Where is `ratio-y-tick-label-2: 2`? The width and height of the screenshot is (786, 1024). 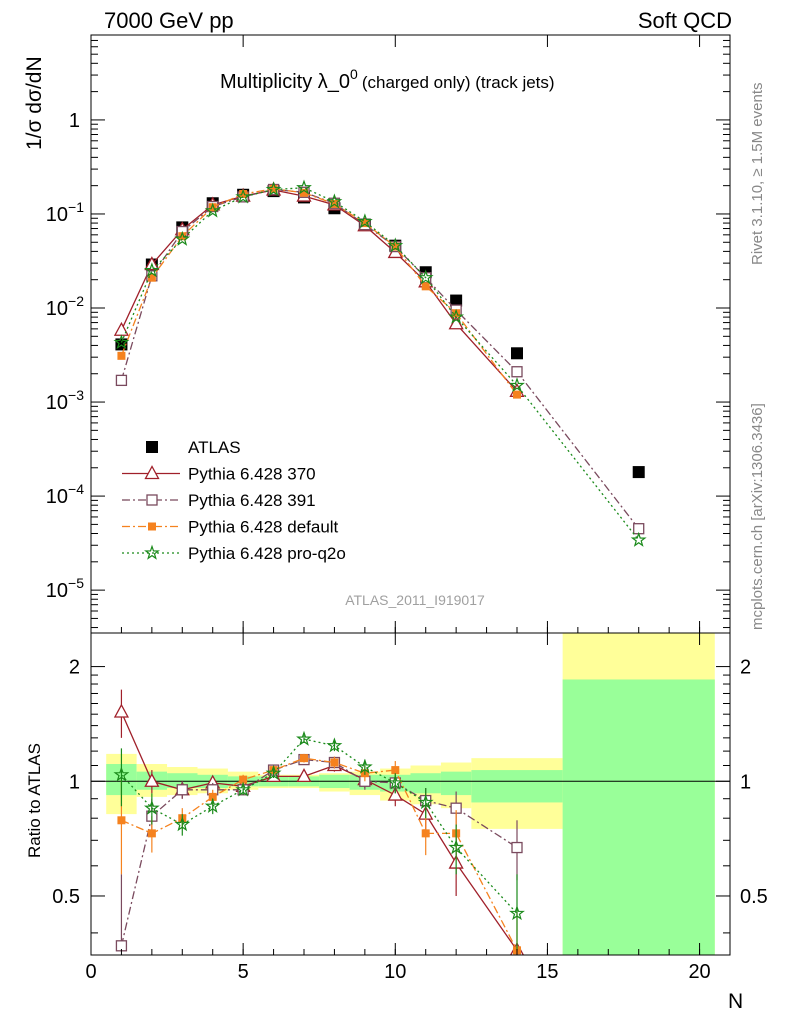 ratio-y-tick-label-2: 2 is located at coordinates (74, 668).